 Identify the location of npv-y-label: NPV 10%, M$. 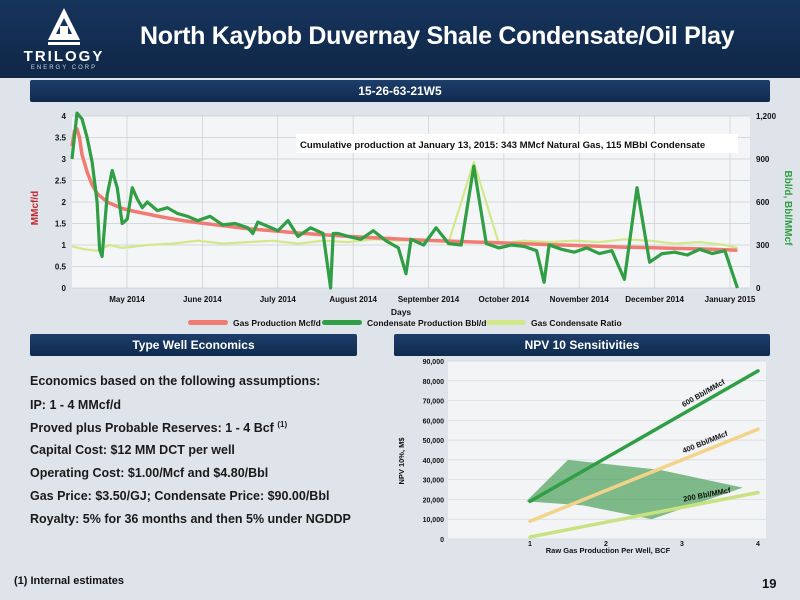
(401, 461).